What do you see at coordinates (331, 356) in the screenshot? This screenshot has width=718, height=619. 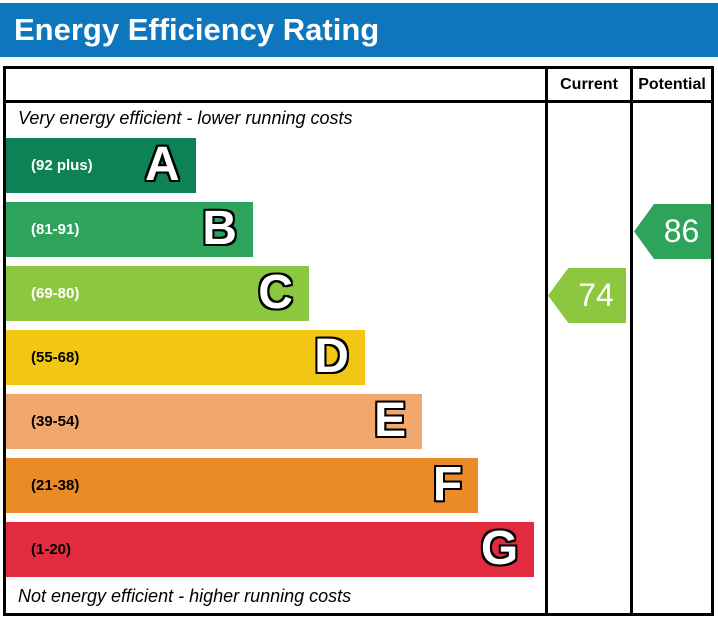 I see `band-letter: D` at bounding box center [331, 356].